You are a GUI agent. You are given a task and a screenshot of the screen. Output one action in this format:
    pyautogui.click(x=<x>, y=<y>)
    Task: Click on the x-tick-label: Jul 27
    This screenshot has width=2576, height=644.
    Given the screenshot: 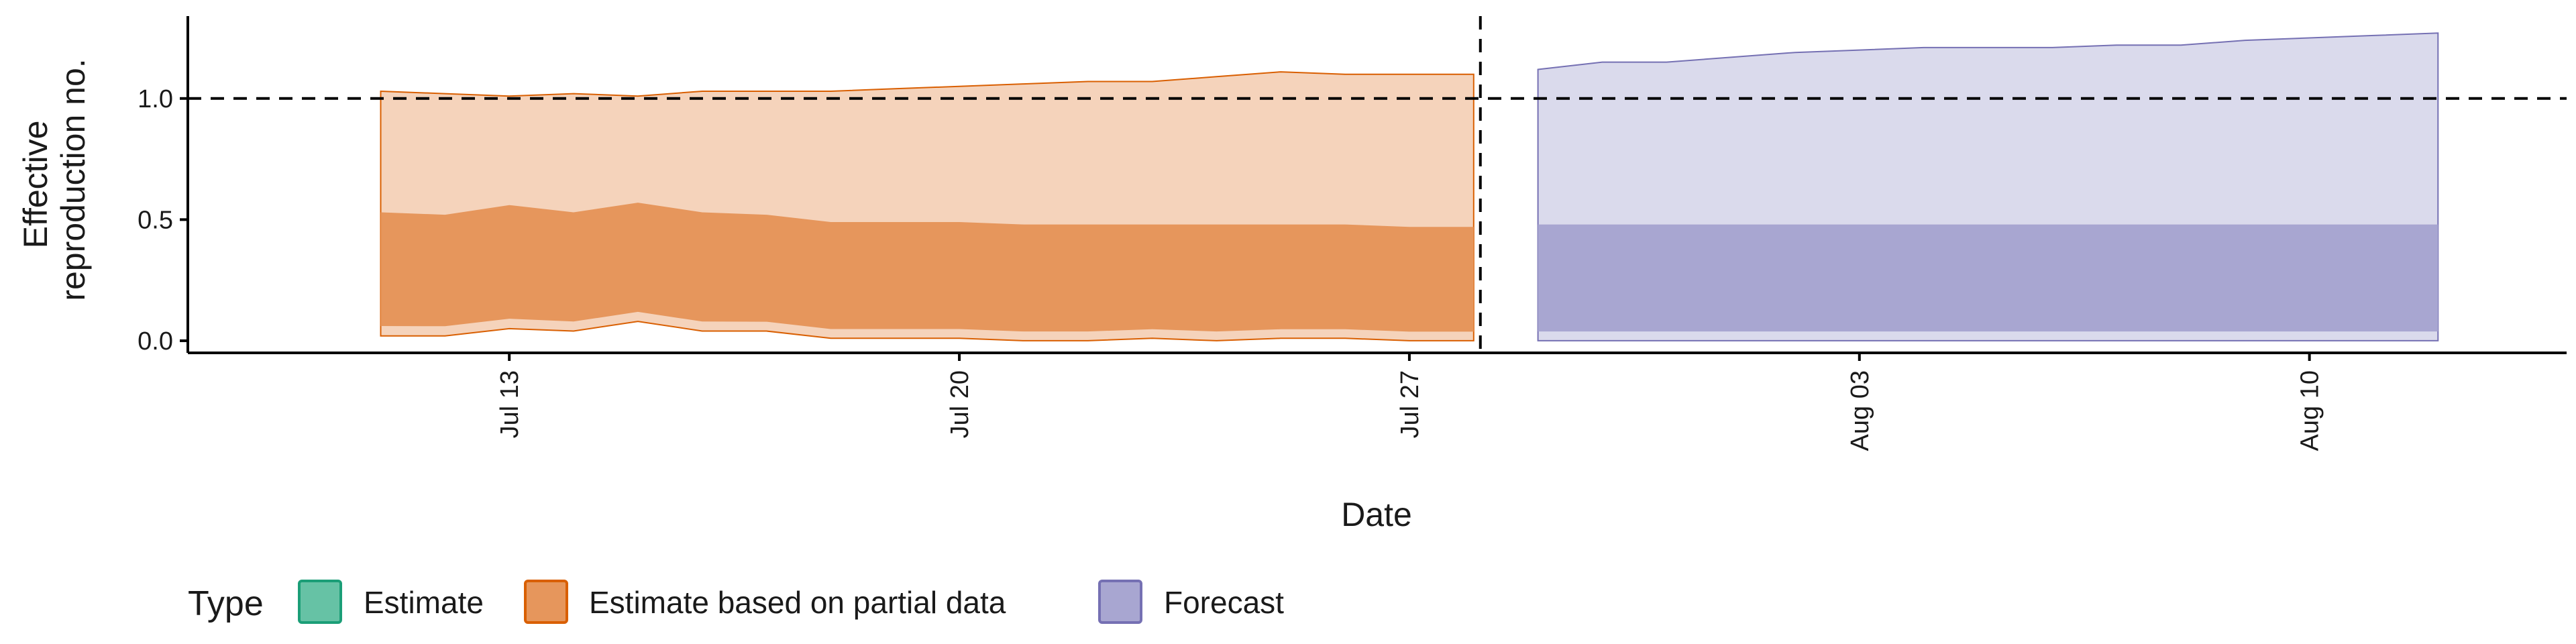 What is the action you would take?
    pyautogui.click(x=1410, y=404)
    